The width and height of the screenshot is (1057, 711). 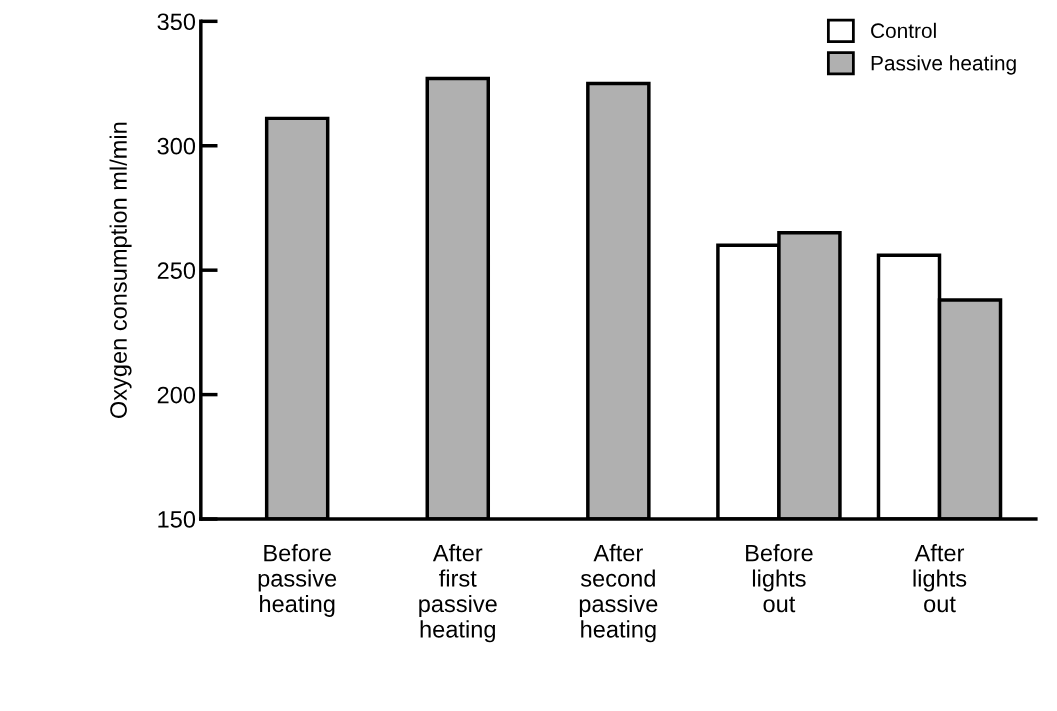 I want to click on legend-label: Control, so click(x=903, y=30).